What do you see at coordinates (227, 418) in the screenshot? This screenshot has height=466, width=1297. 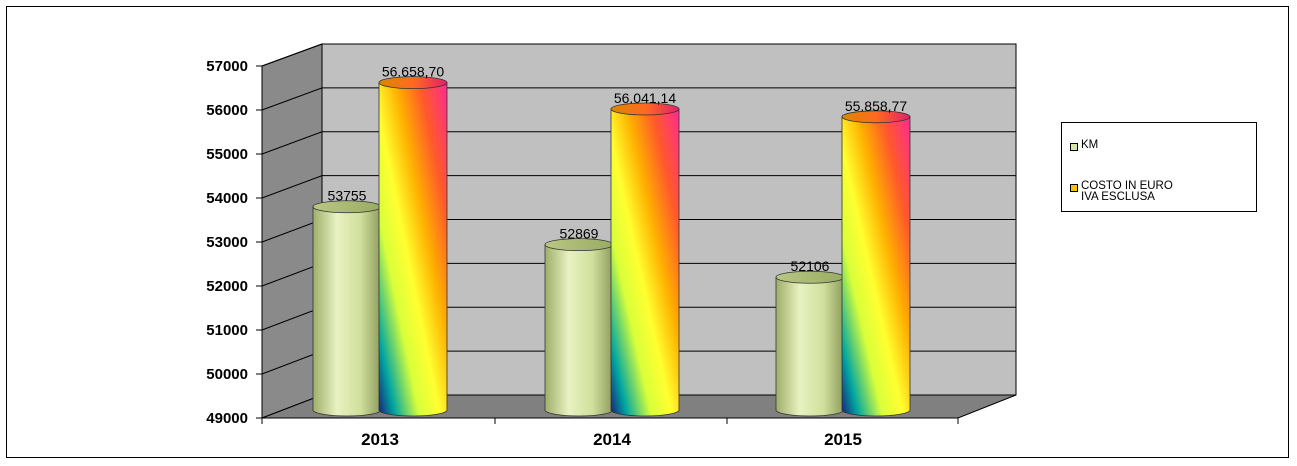 I see `y-tick-label: 49000` at bounding box center [227, 418].